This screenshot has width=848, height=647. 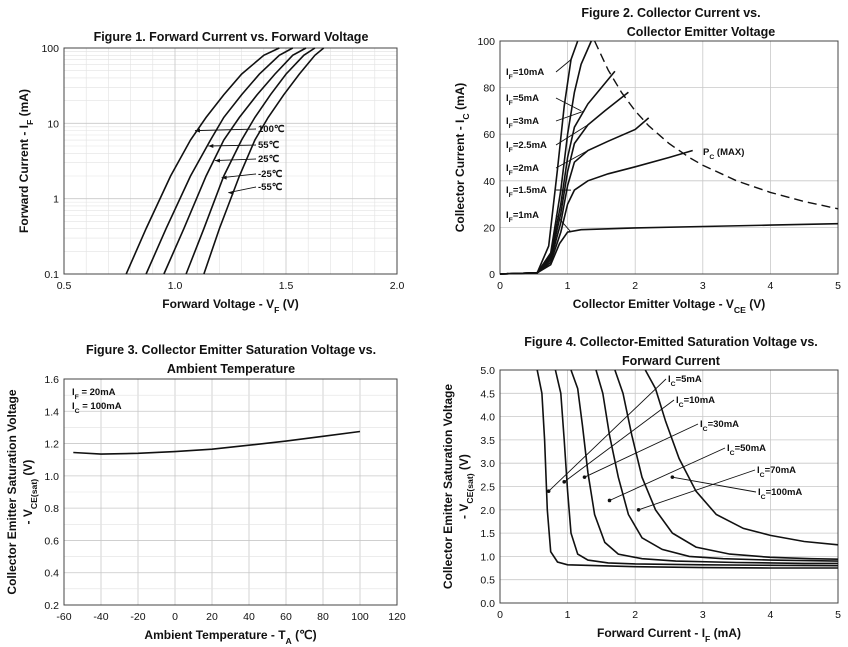 I want to click on y-axis-label: Collector Current - IC (mA), so click(x=462, y=158).